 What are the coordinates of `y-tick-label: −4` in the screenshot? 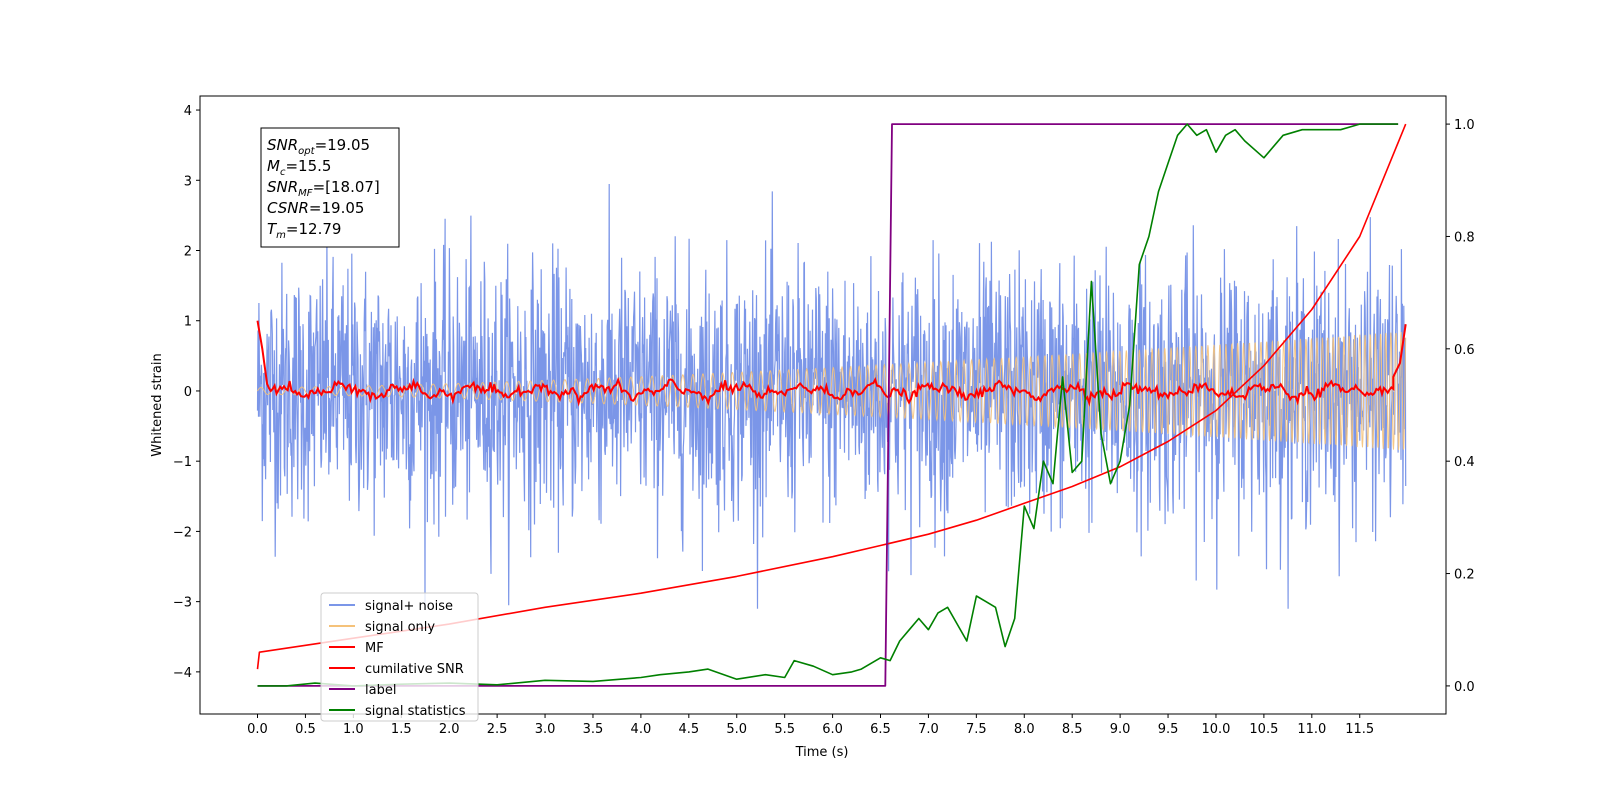 It's located at (182, 673).